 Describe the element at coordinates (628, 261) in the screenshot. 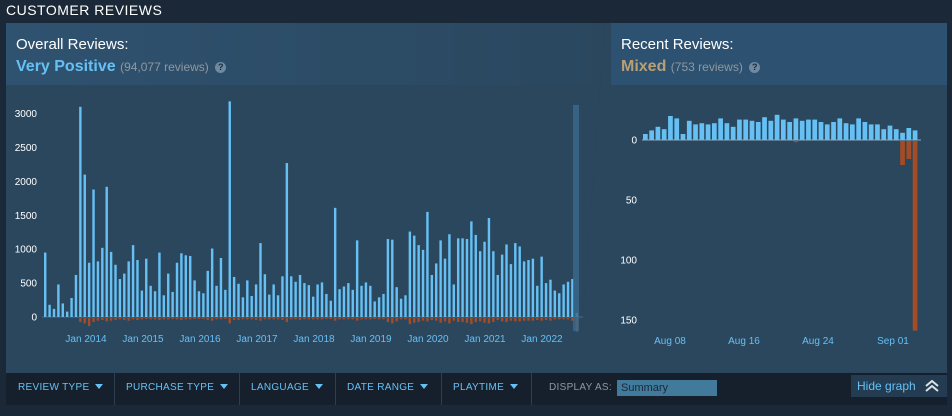

I see `y-tick-label: 100` at that location.